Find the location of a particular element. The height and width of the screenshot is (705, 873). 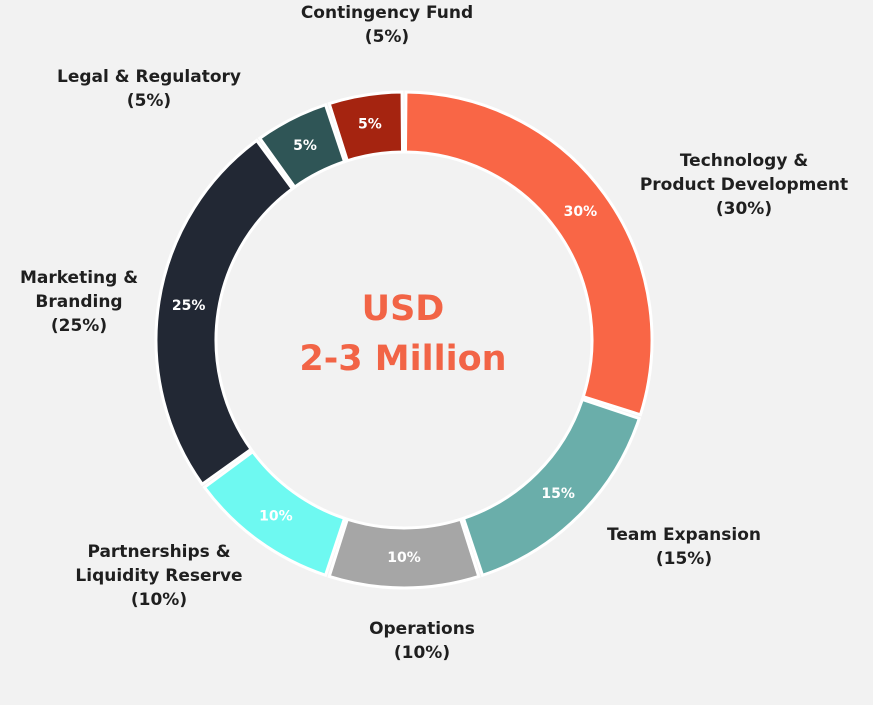

label-partner: Partnerships & Liquidity Reserve (10%) is located at coordinates (159, 576).